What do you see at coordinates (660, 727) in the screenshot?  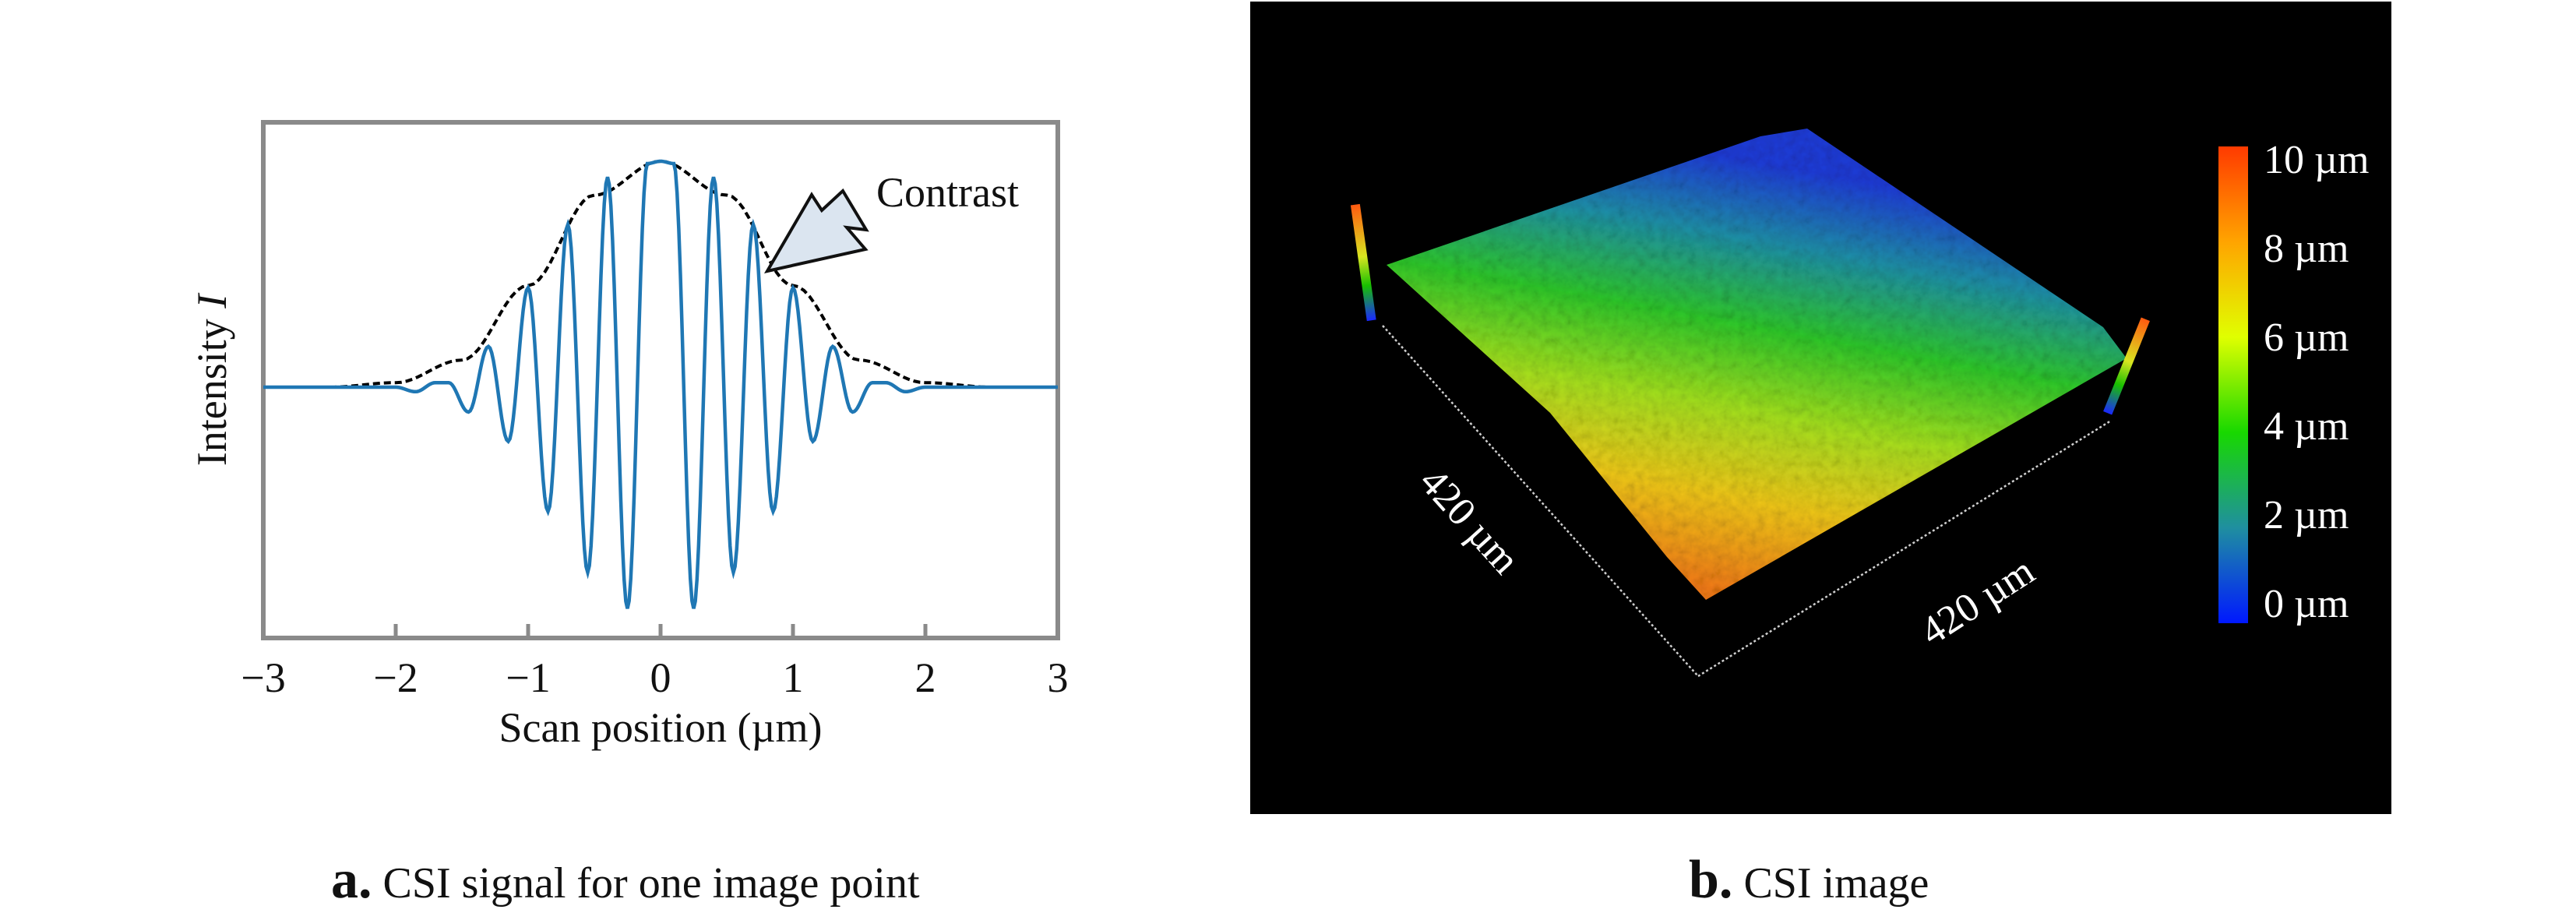 I see `x-axis-label: Scan position (µm)` at bounding box center [660, 727].